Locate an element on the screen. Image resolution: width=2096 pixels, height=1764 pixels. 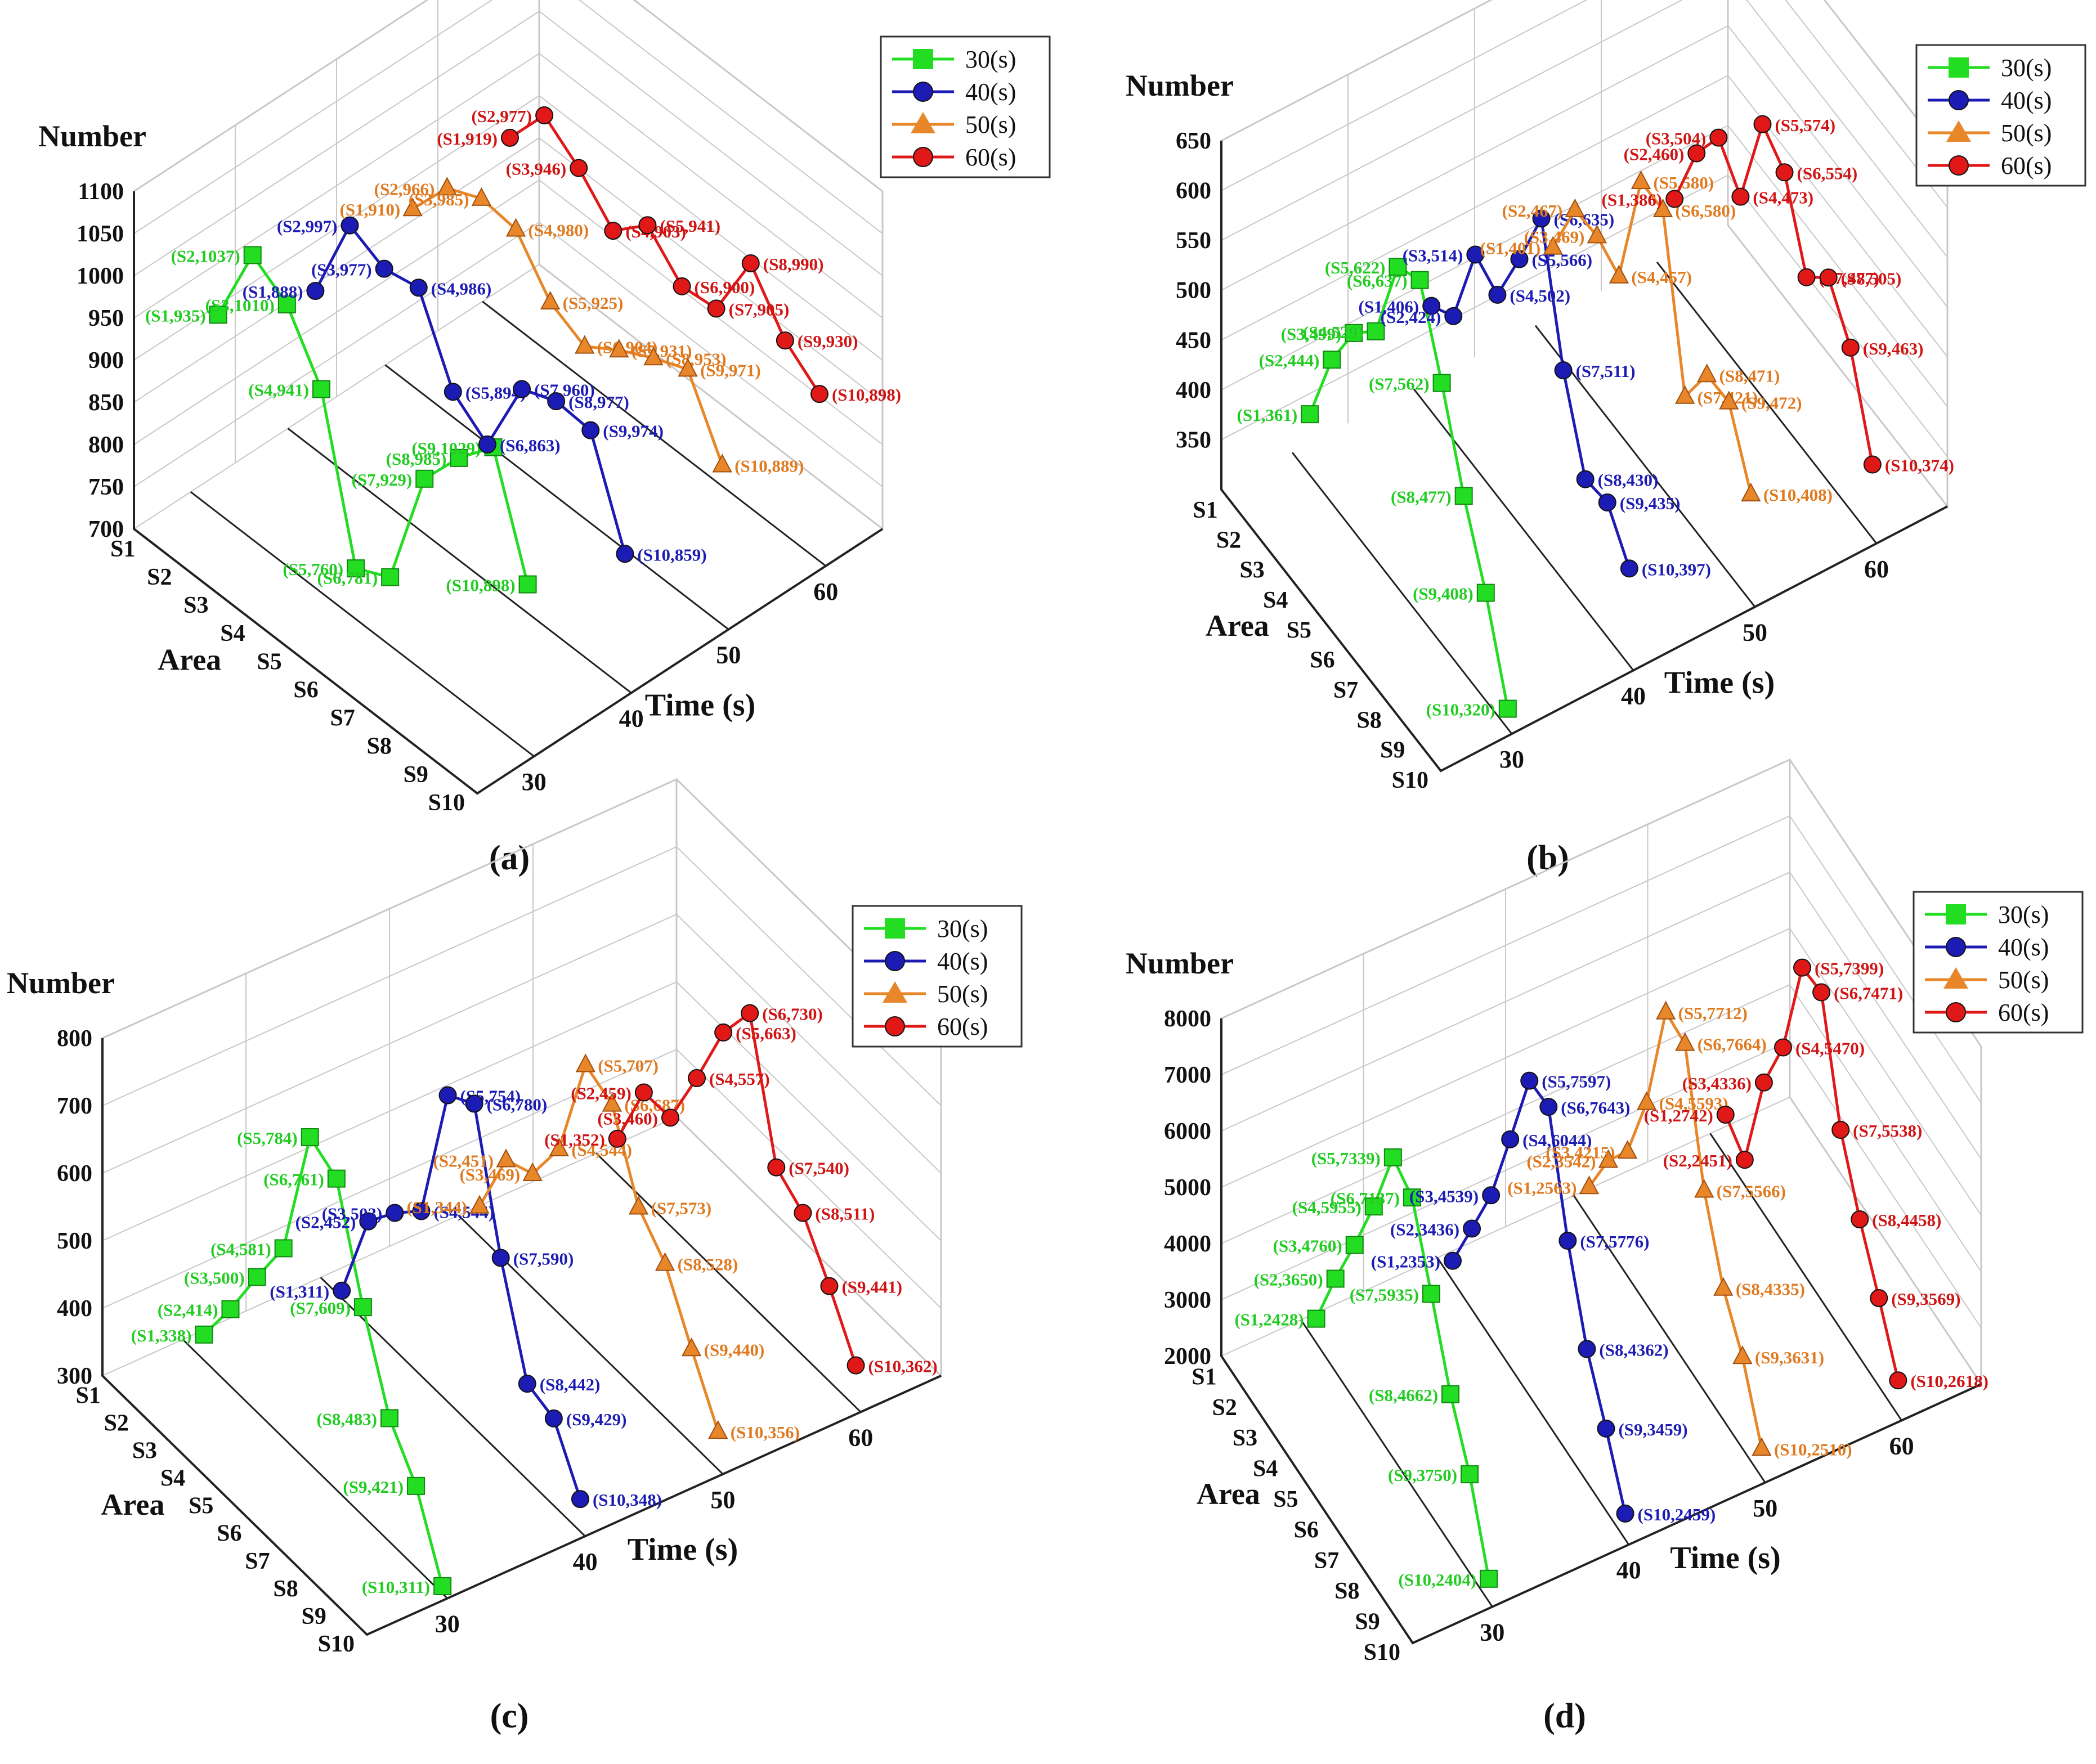
point-label: (S1,311) is located at coordinates (299, 1291).